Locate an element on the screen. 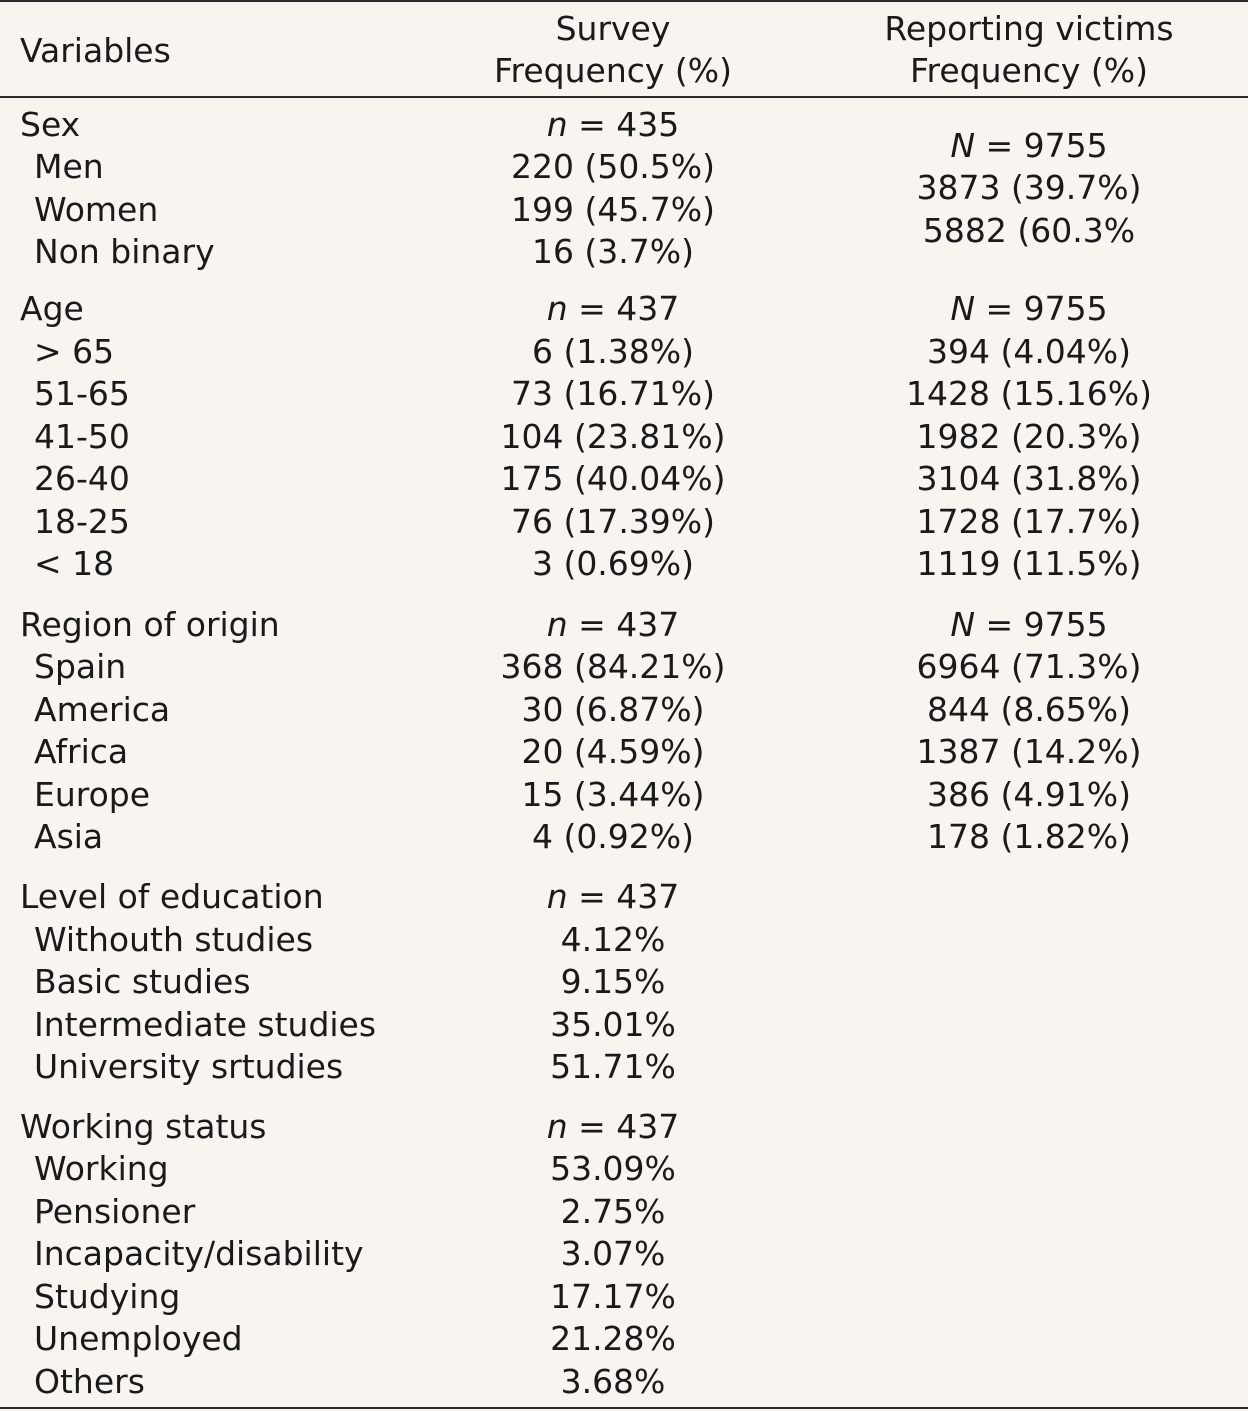  row-label: Africa is located at coordinates (81, 751).